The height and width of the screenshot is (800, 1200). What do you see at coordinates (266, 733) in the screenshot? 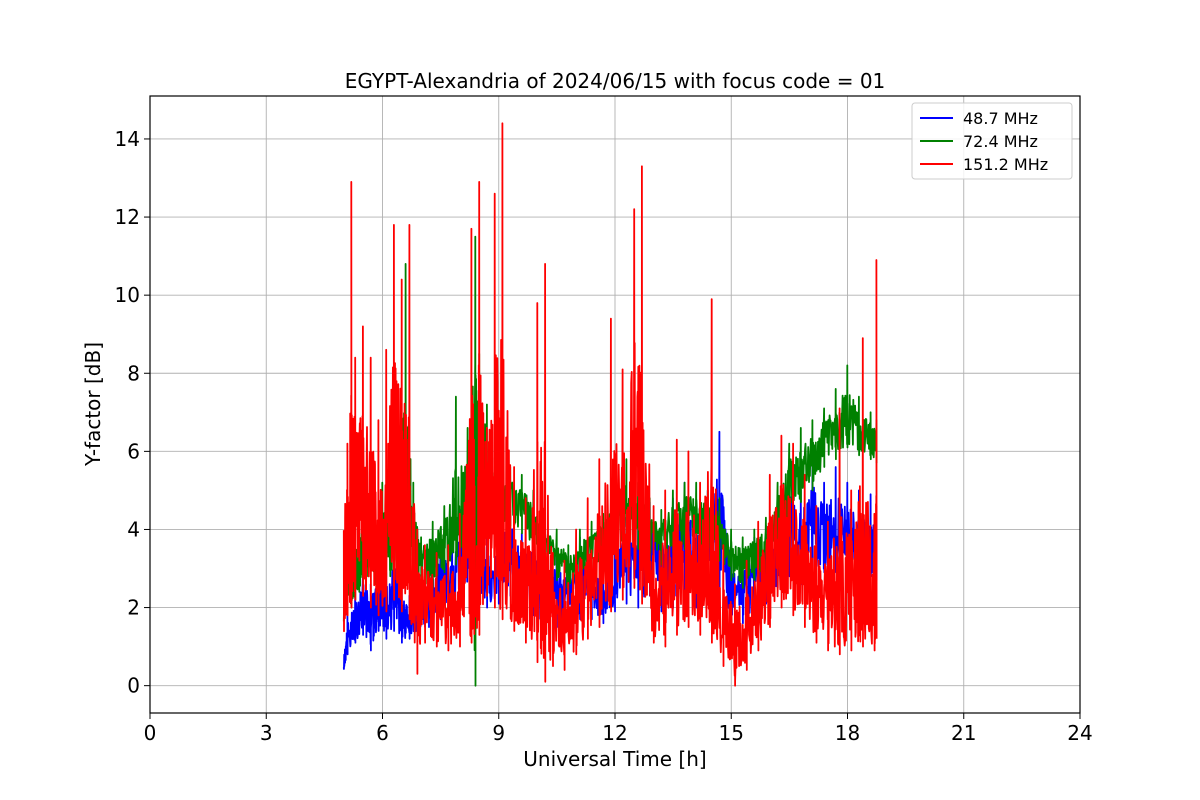
I see `x-tick-label: 3` at bounding box center [266, 733].